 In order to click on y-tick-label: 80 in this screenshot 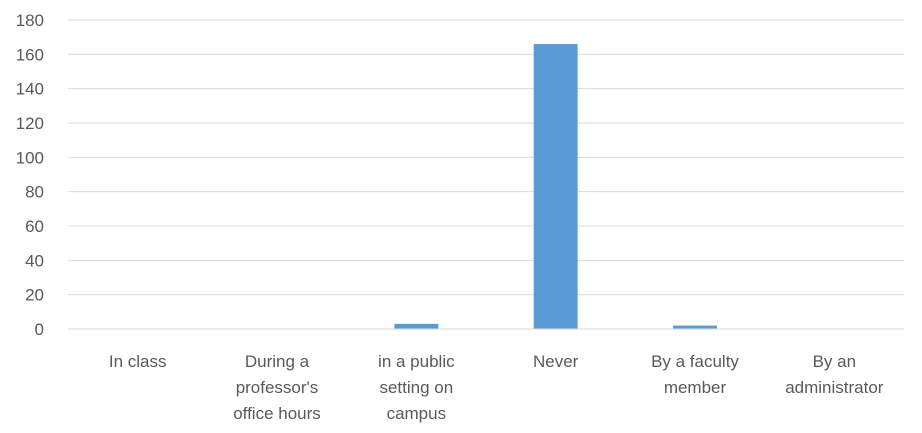, I will do `click(34, 192)`.